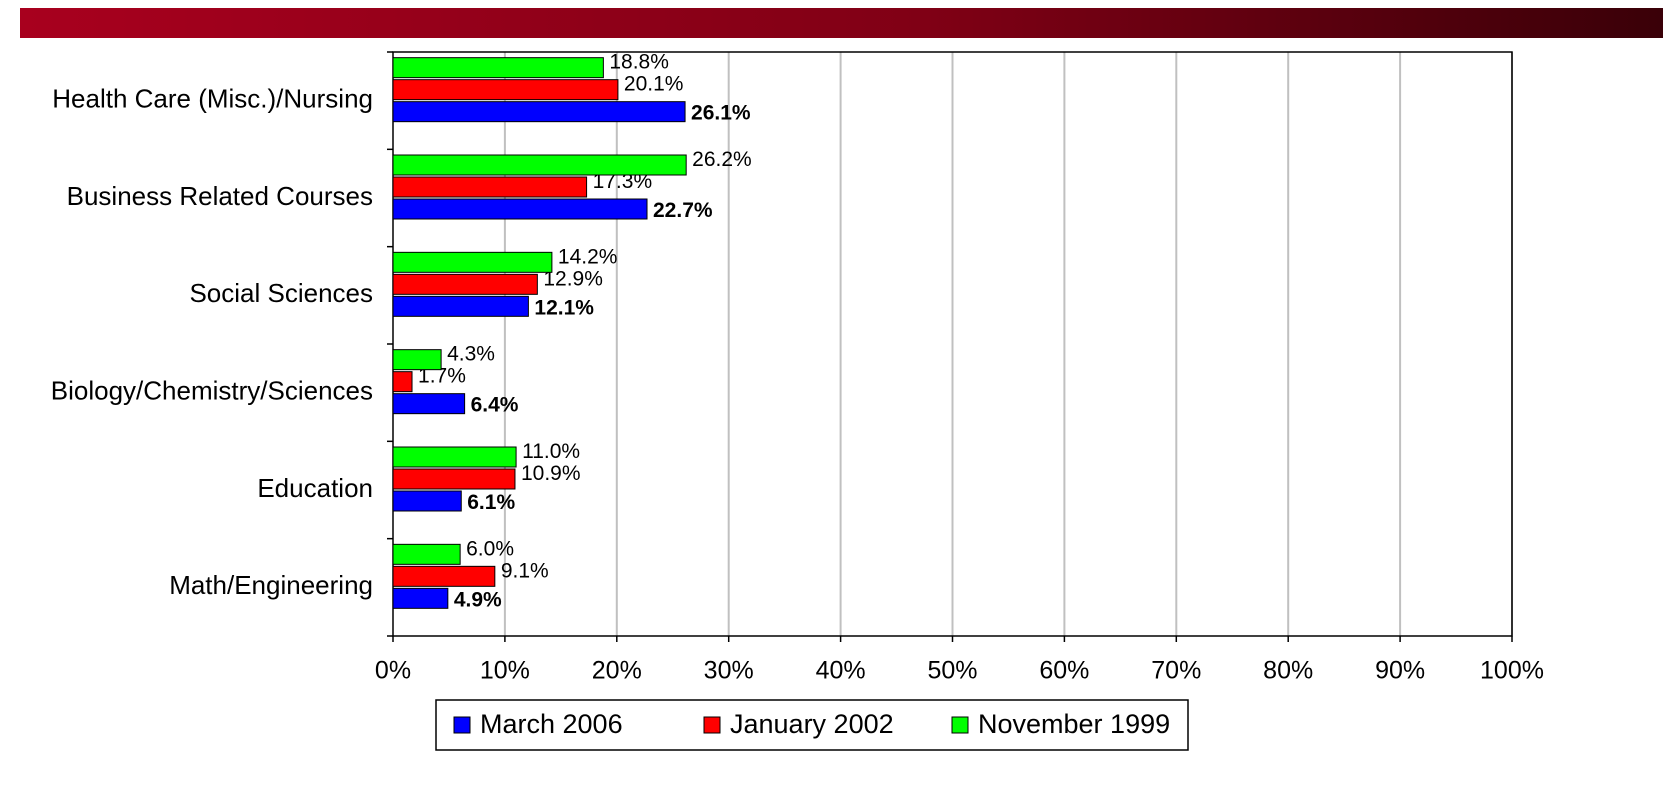 This screenshot has width=1663, height=796. I want to click on legend-label: January 2002, so click(812, 724).